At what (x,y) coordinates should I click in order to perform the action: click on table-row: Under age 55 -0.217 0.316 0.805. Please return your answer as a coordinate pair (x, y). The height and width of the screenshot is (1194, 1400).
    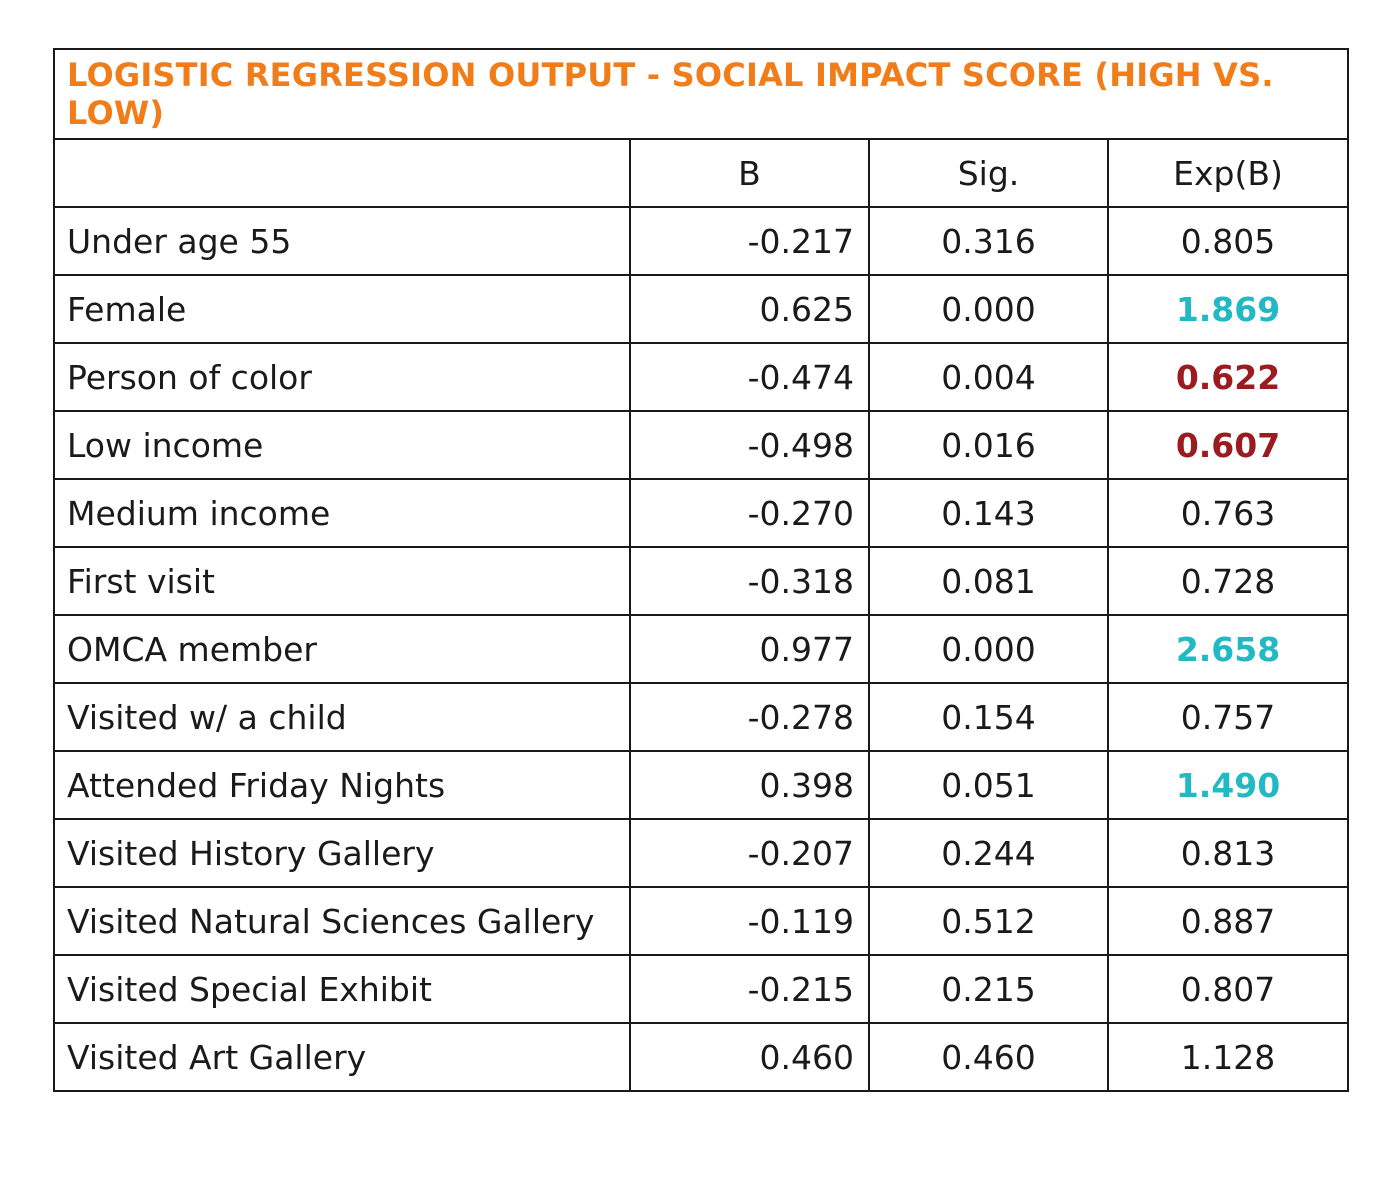
    Looking at the image, I should click on (701, 241).